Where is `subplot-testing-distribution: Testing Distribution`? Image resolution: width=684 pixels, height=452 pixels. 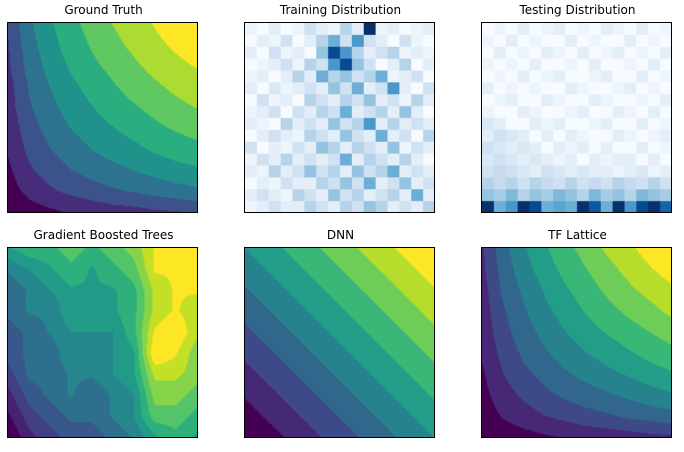 subplot-testing-distribution: Testing Distribution is located at coordinates (577, 107).